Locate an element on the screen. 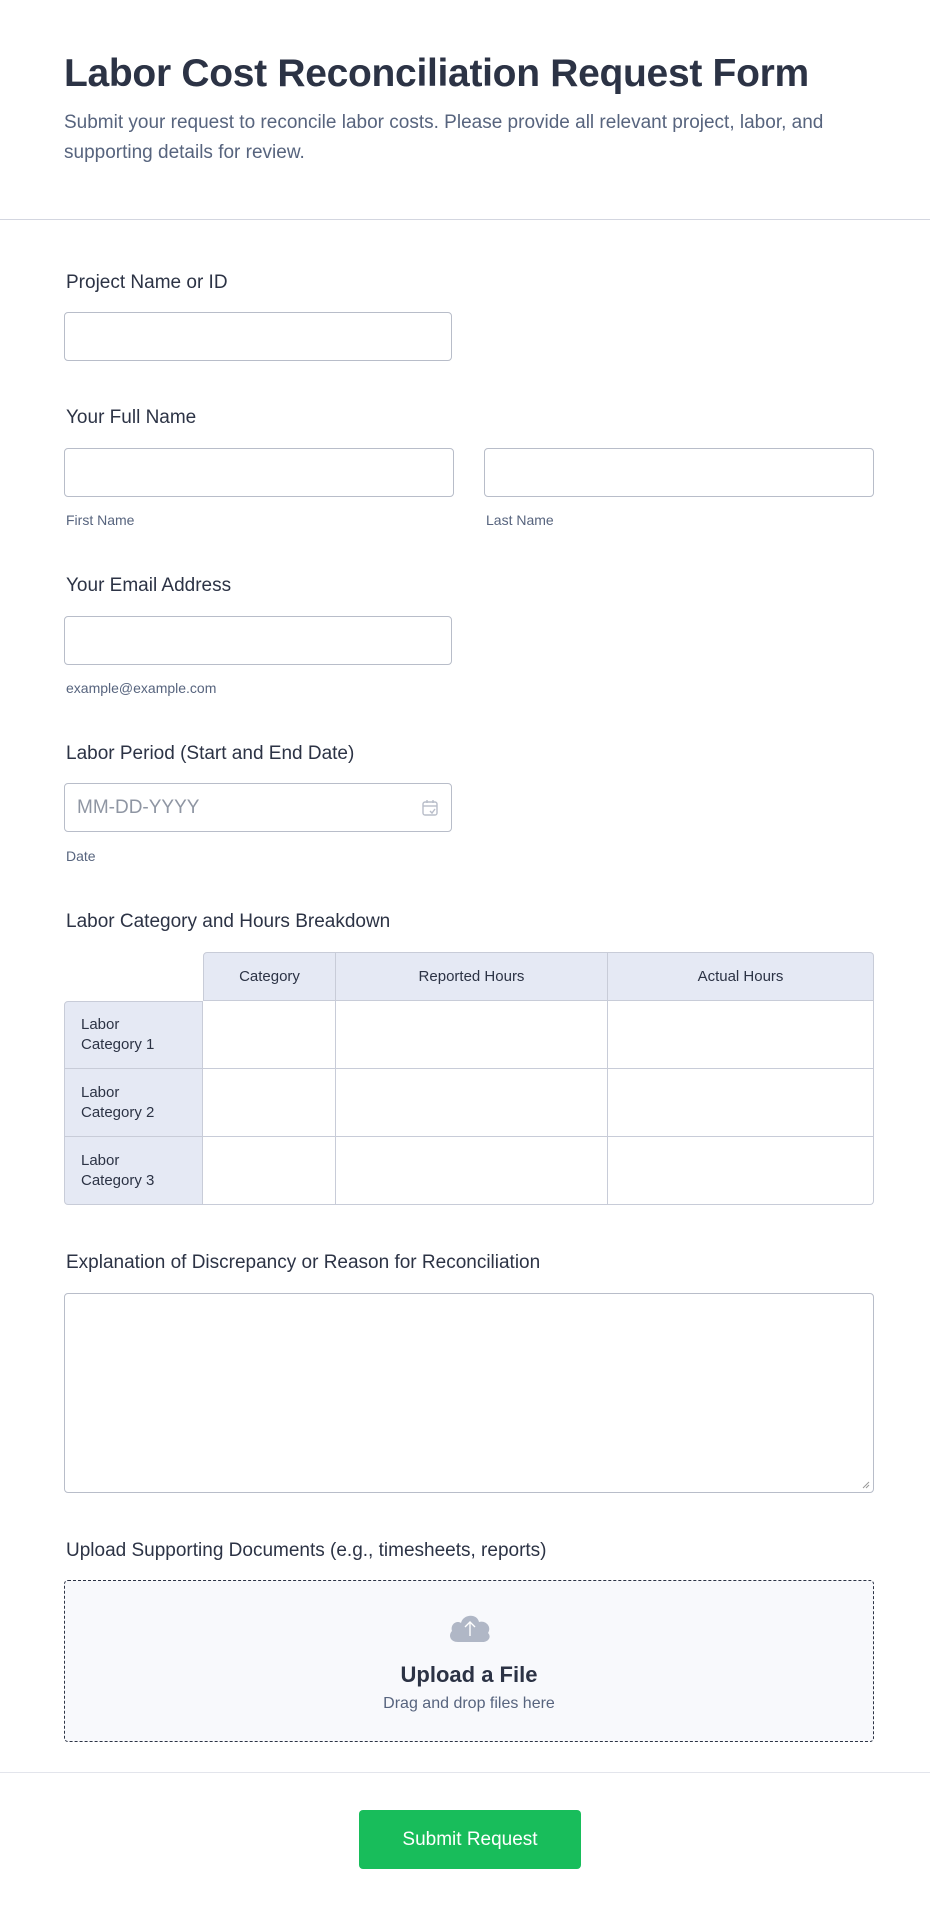  table-row: Labor Category 3 is located at coordinates (469, 1171).